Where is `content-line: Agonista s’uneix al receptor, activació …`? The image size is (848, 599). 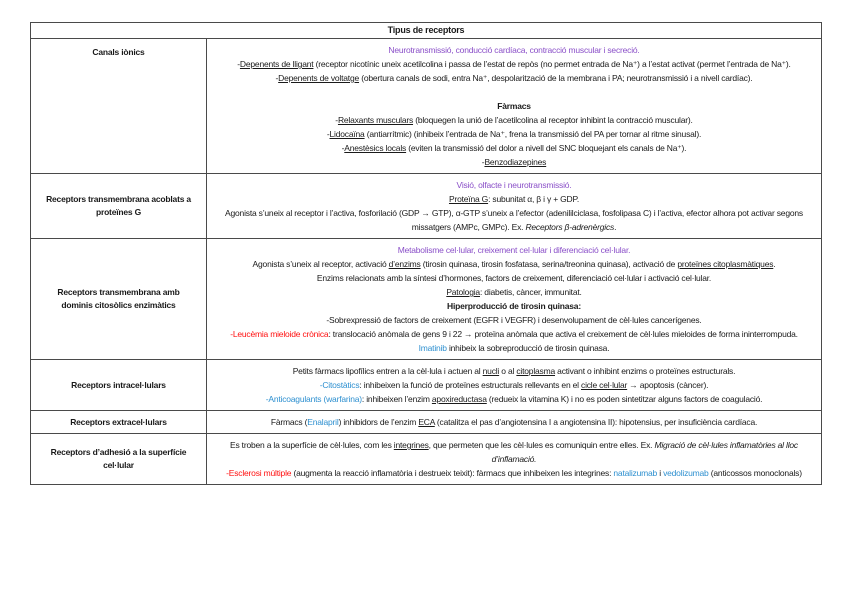 content-line: Agonista s’uneix al receptor, activació … is located at coordinates (514, 264).